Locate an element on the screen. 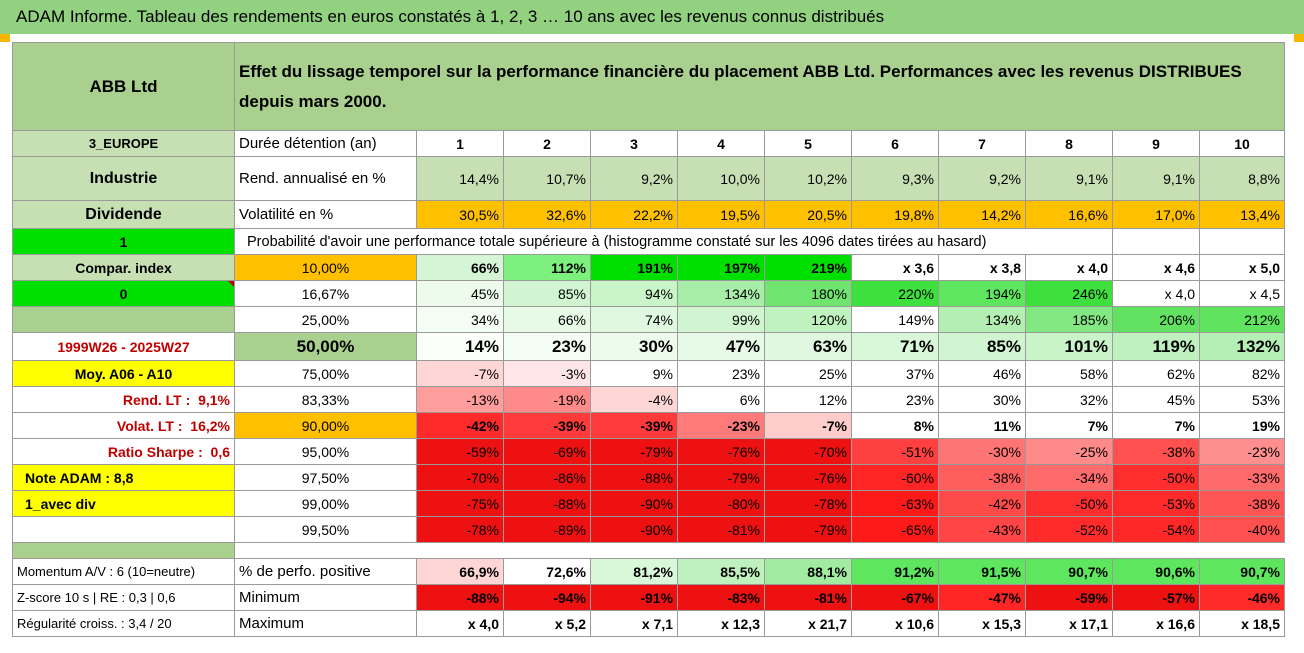  positive-cell: 72,6% is located at coordinates (547, 571).